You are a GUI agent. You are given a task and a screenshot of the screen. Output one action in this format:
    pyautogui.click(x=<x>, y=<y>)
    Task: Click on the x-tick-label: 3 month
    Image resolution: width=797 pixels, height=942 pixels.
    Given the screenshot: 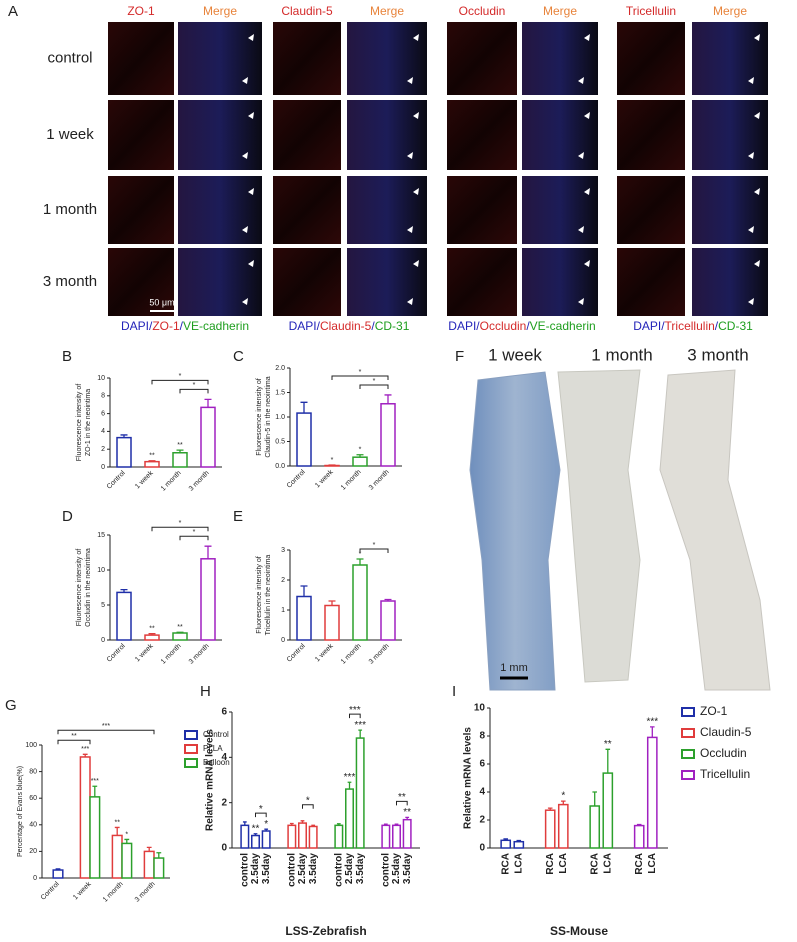 What is the action you would take?
    pyautogui.click(x=379, y=480)
    